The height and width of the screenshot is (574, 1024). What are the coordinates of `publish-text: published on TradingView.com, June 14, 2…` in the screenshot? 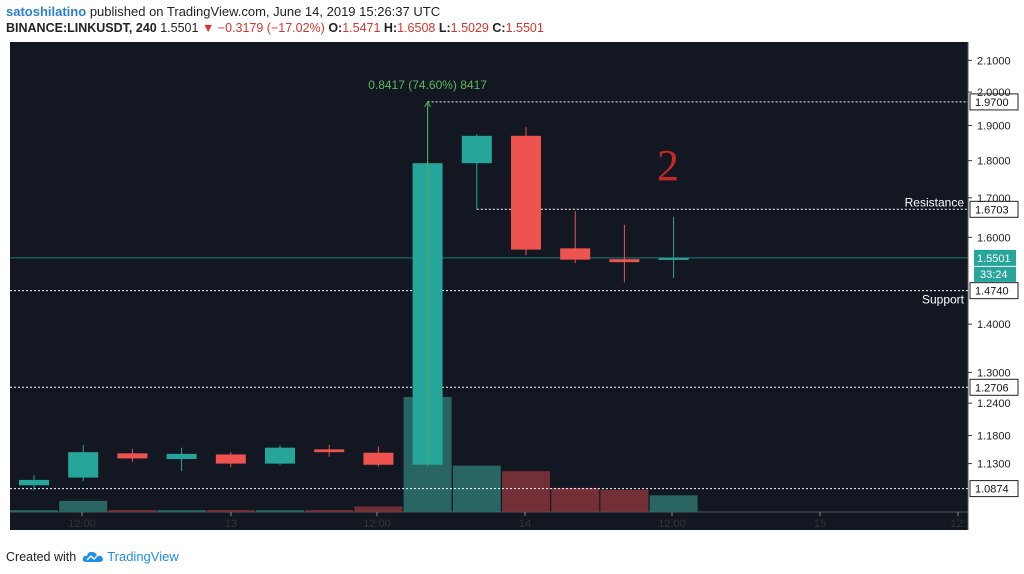 It's located at (265, 11).